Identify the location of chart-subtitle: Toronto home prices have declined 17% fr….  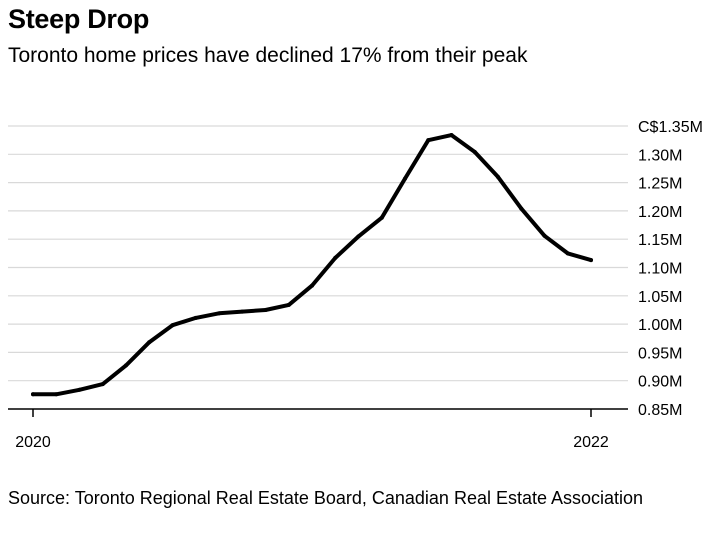
(268, 55).